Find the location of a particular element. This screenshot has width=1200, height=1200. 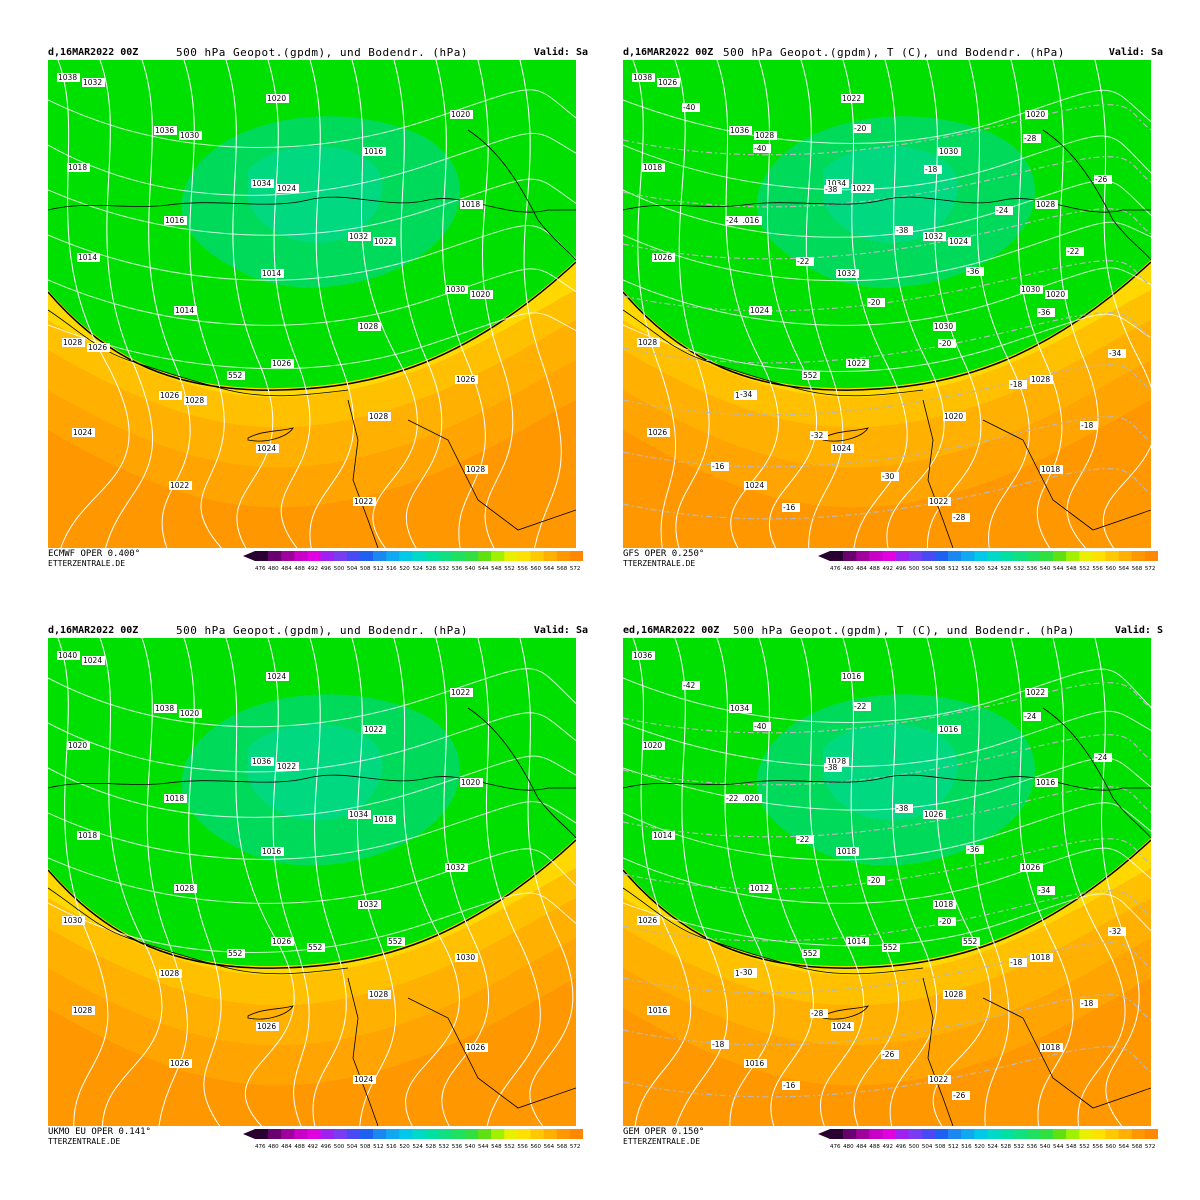

colorbar-tick: 516 is located at coordinates (391, 1147).